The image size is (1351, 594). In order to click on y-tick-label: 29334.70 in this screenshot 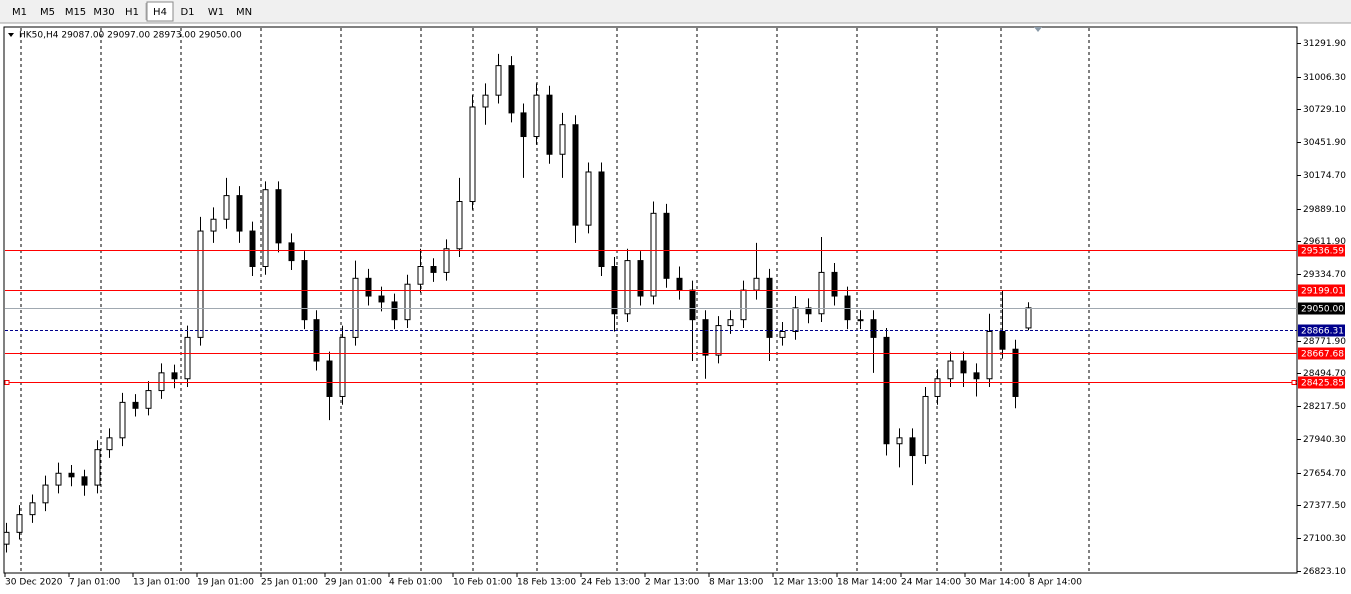, I will do `click(1324, 275)`.